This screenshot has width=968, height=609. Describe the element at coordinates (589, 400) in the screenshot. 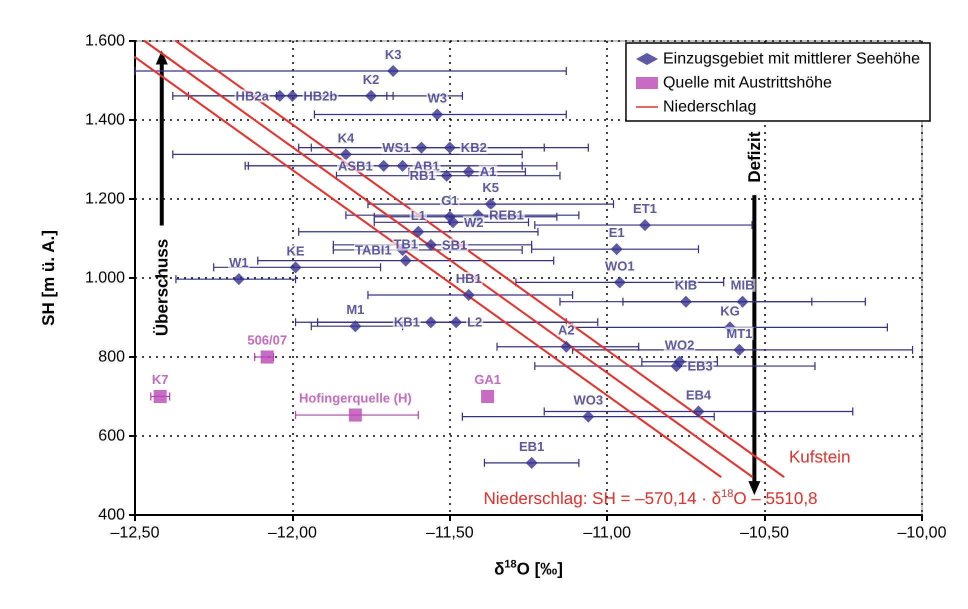

I see `annotation: WO3` at that location.